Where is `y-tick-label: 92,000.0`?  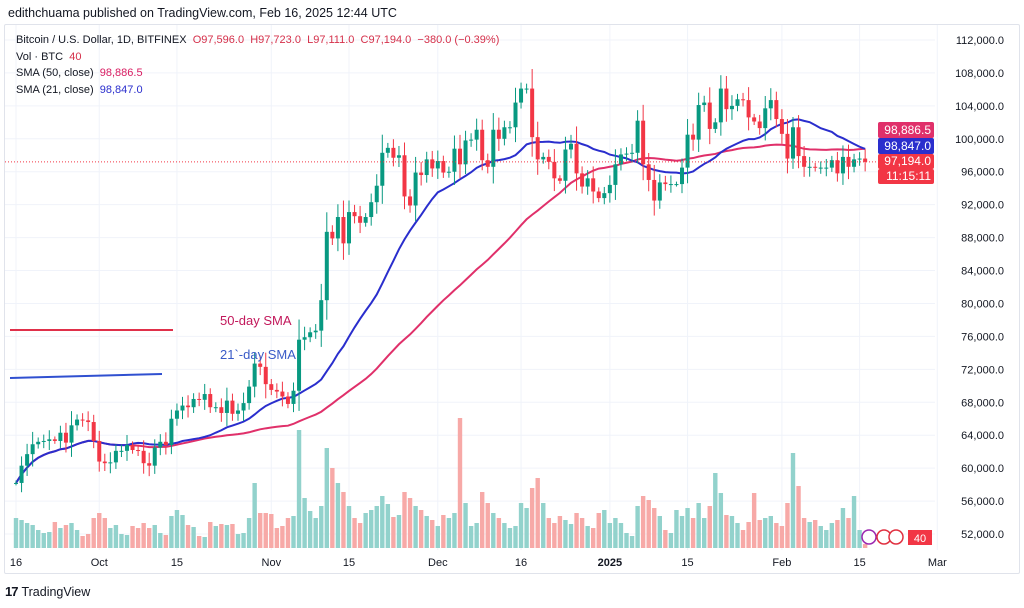
y-tick-label: 92,000.0 is located at coordinates (982, 206).